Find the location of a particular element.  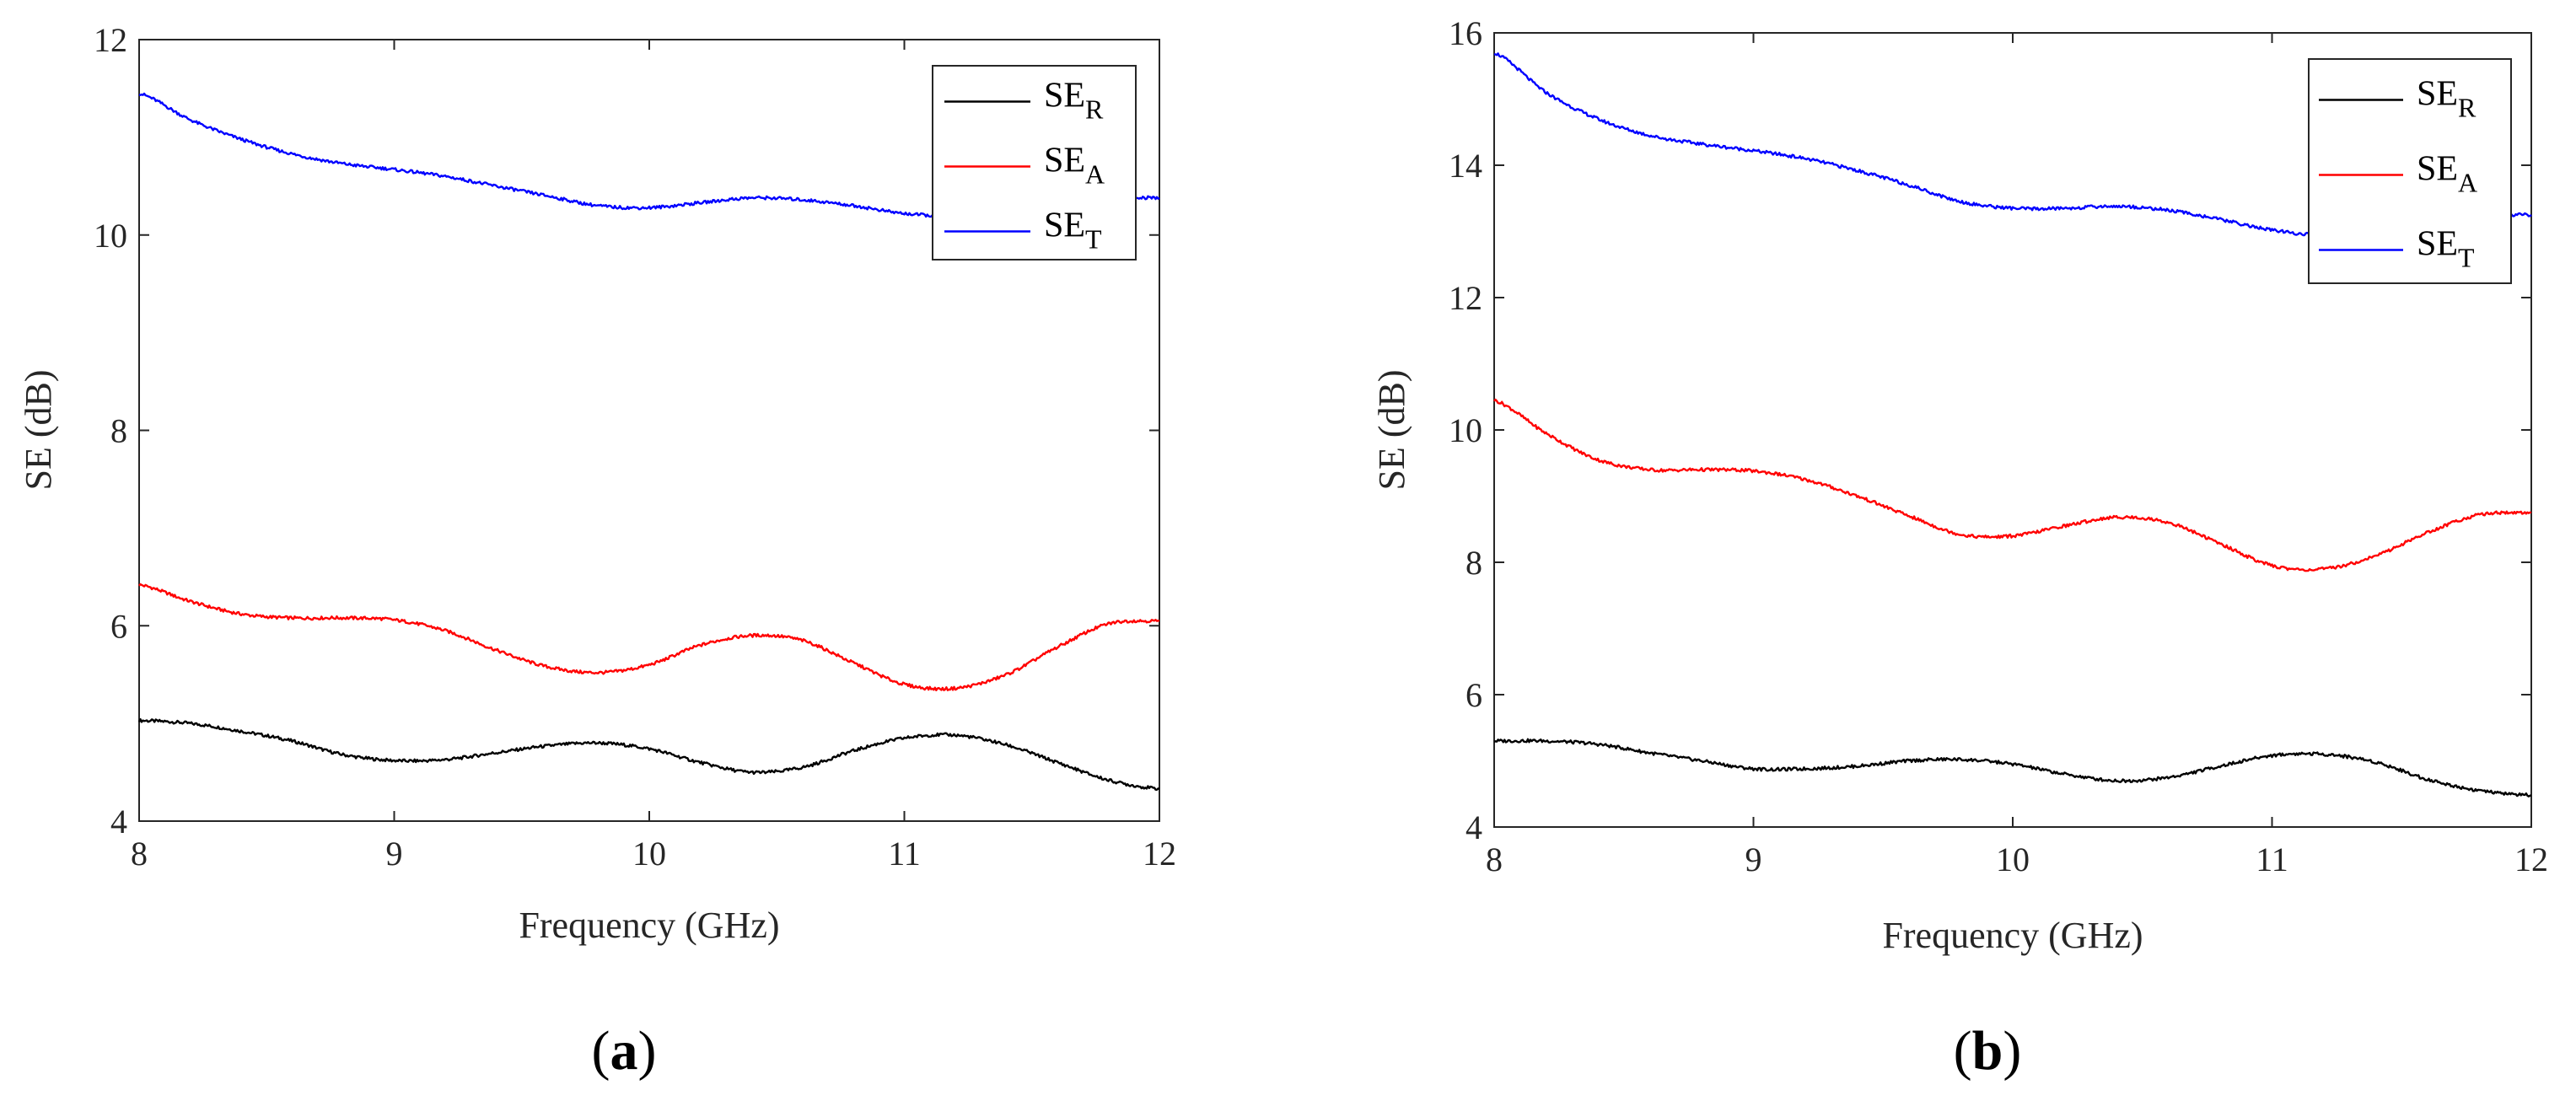

series-line-SEA-a is located at coordinates (649, 637).